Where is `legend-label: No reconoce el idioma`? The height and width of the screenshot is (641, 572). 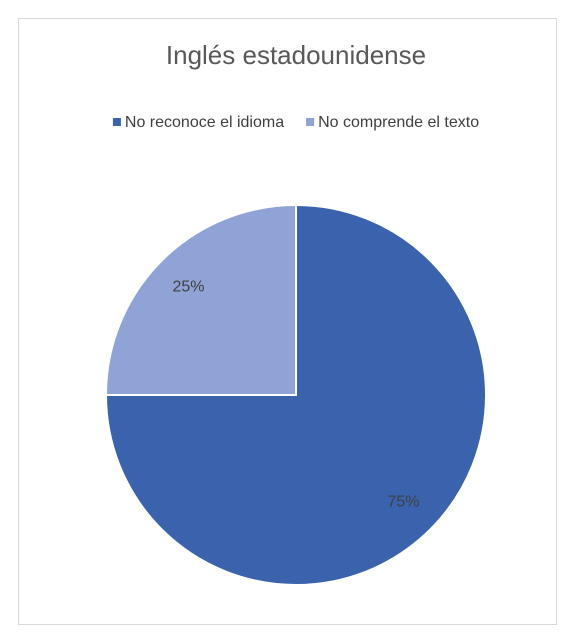 legend-label: No reconoce el idioma is located at coordinates (204, 122).